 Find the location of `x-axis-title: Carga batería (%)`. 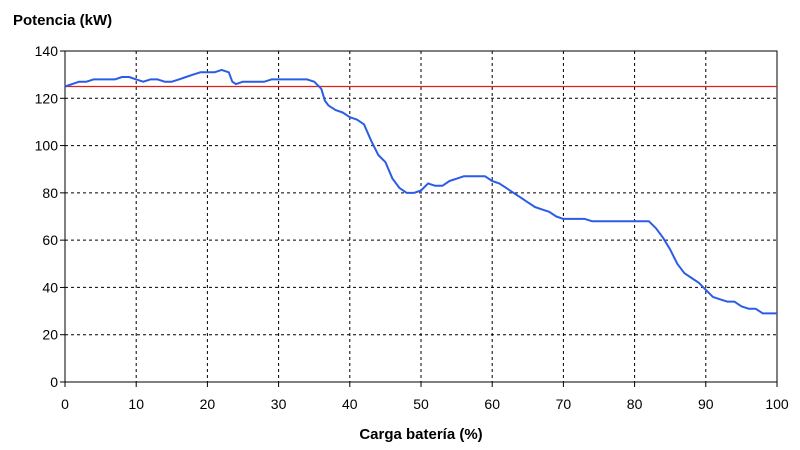

x-axis-title: Carga batería (%) is located at coordinates (420, 434).